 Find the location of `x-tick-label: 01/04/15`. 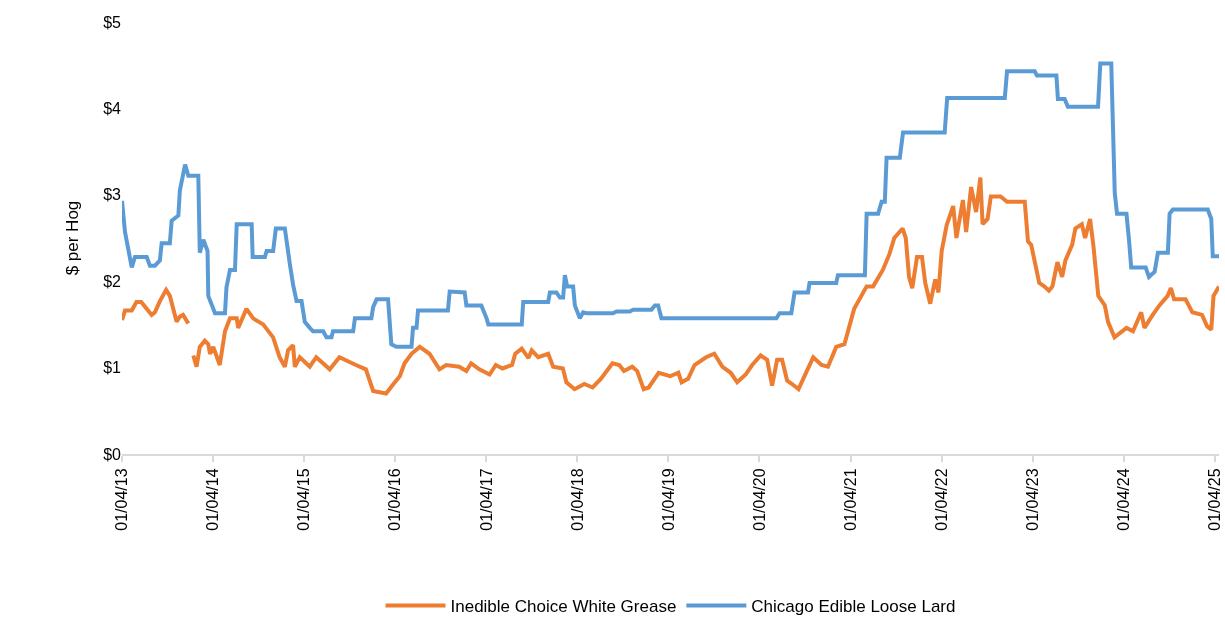

x-tick-label: 01/04/15 is located at coordinates (304, 499).